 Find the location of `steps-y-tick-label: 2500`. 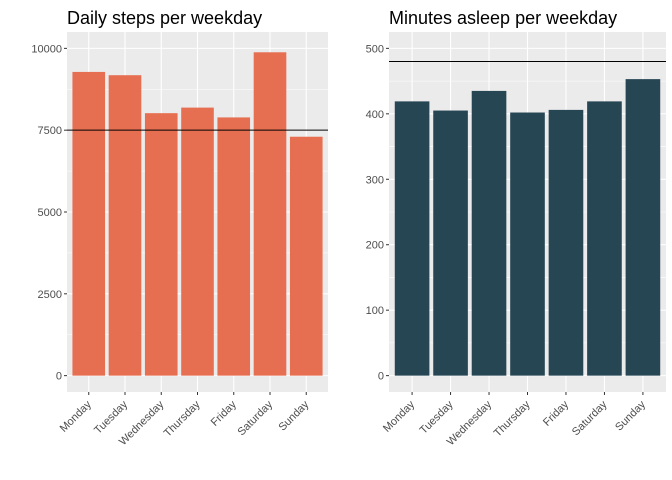

steps-y-tick-label: 2500 is located at coordinates (50, 295).